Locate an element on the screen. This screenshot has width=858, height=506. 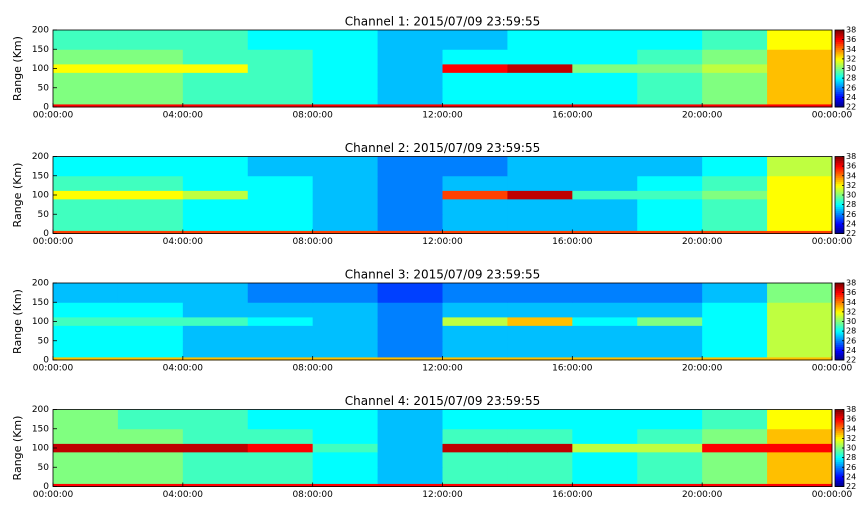
chart-title: Channel 1: 2015/07/09 23:59:55 is located at coordinates (442, 22).